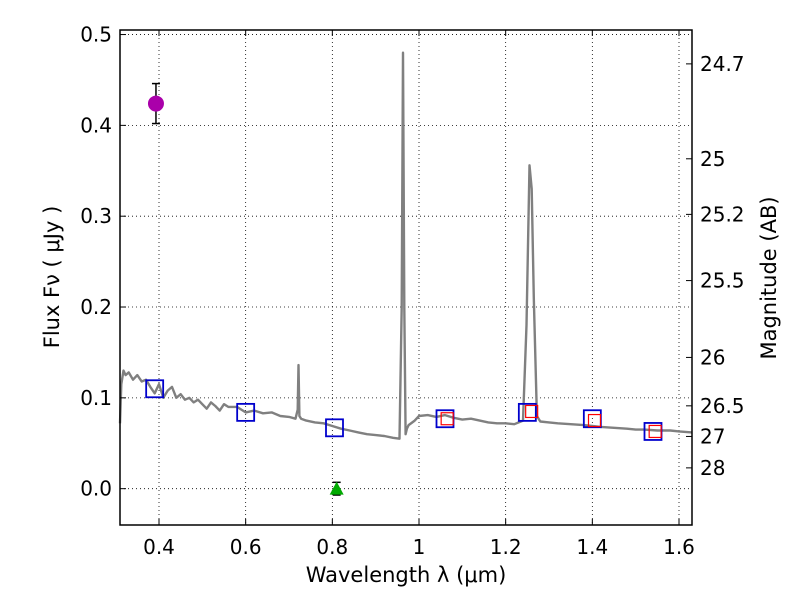 Image resolution: width=800 pixels, height=600 pixels. Describe the element at coordinates (96, 35) in the screenshot. I see `y-tick-label: 0.5` at that location.